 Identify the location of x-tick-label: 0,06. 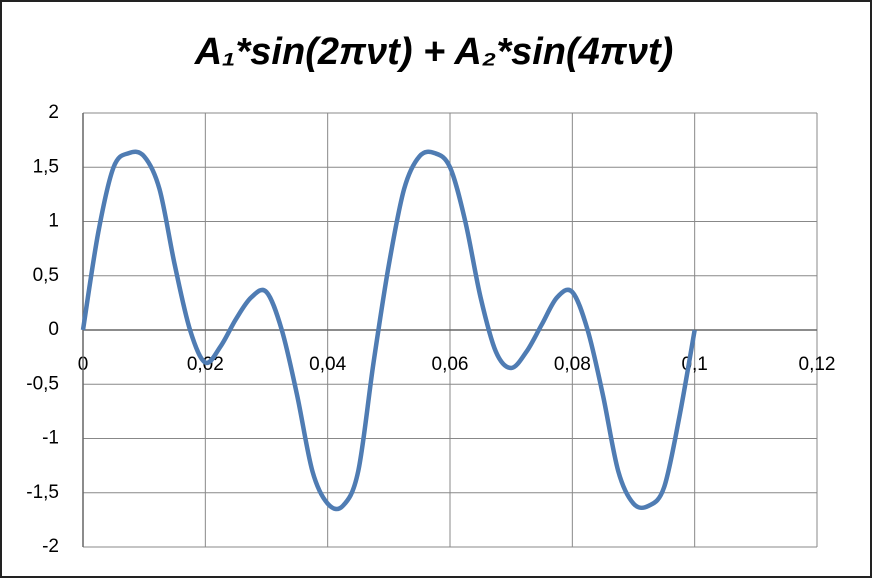
(450, 364).